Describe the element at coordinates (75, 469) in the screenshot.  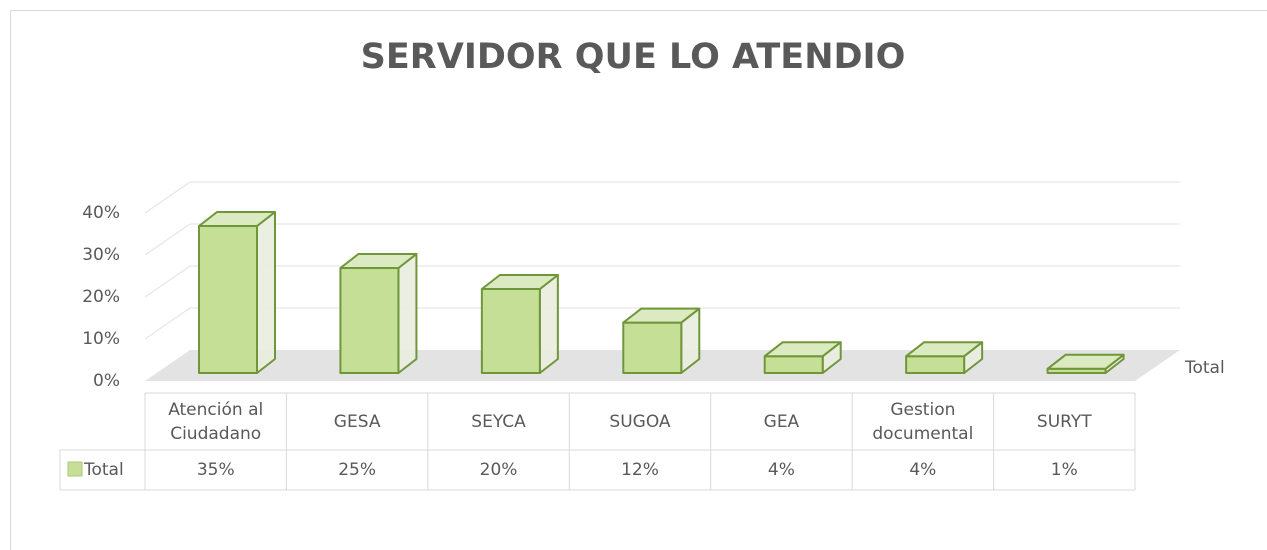
I see `legend-swatch` at that location.